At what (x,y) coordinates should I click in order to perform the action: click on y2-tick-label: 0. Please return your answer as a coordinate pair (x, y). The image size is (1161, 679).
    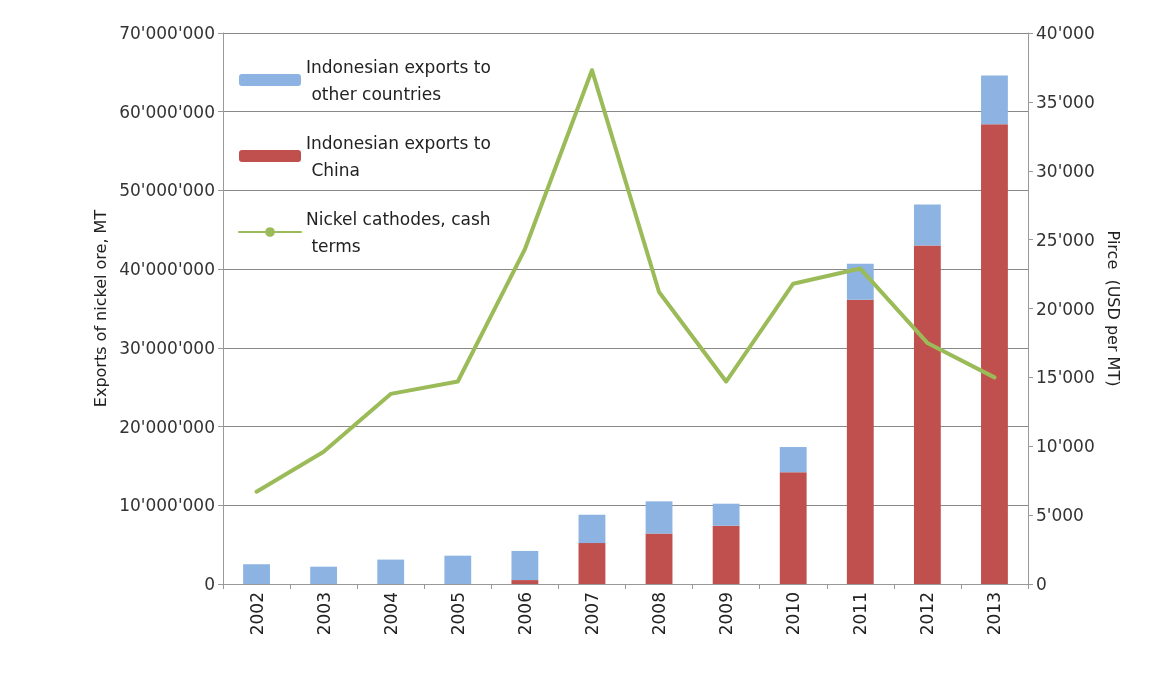
    Looking at the image, I should click on (1041, 584).